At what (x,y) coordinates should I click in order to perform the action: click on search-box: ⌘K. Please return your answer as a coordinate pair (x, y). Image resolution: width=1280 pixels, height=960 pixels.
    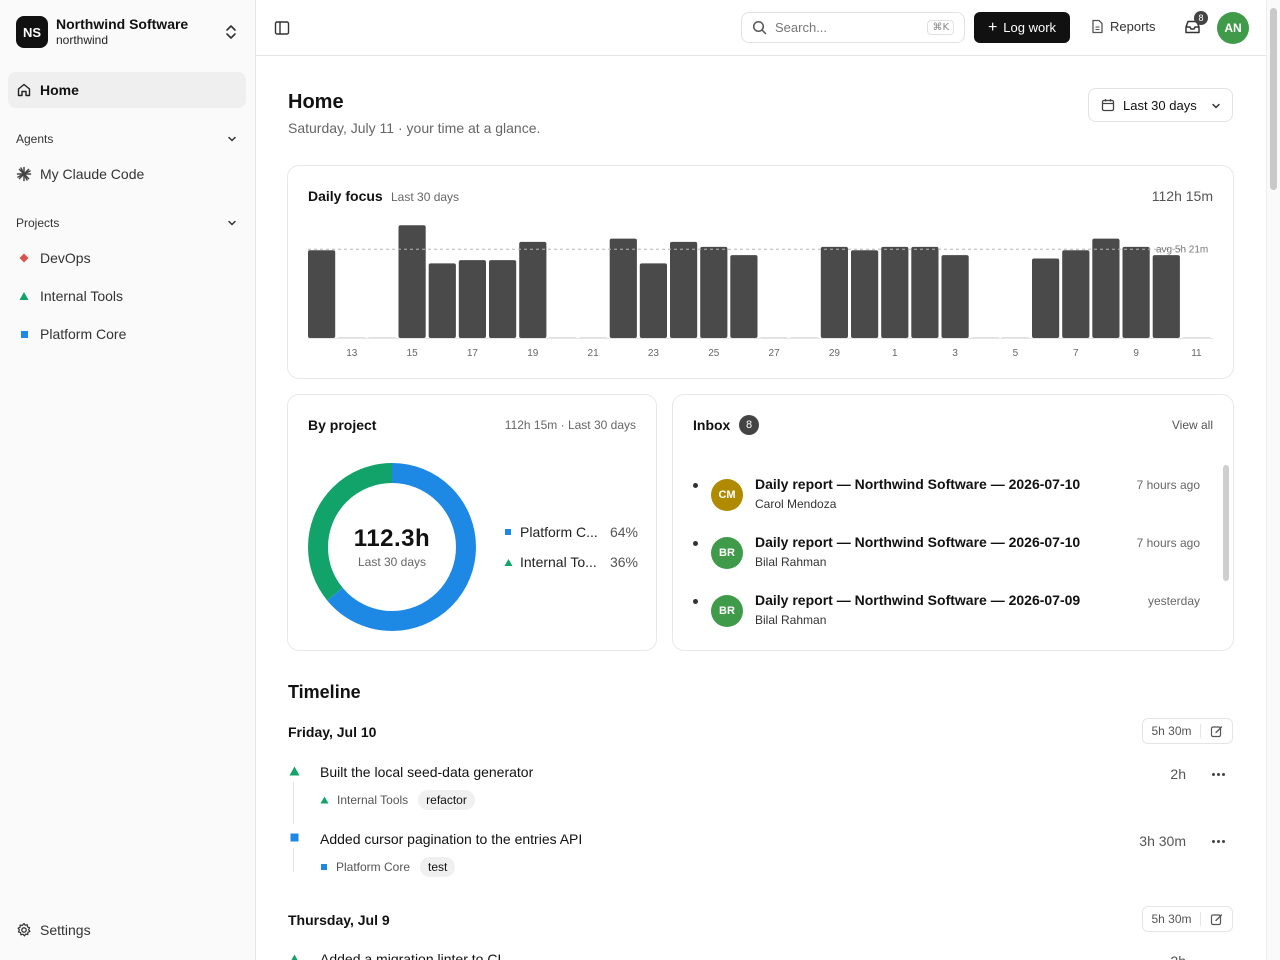
    Looking at the image, I should click on (853, 27).